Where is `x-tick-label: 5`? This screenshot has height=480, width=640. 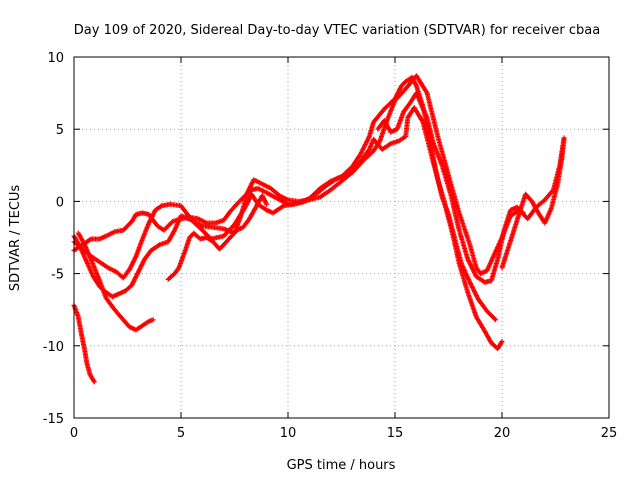 x-tick-label: 5 is located at coordinates (181, 433).